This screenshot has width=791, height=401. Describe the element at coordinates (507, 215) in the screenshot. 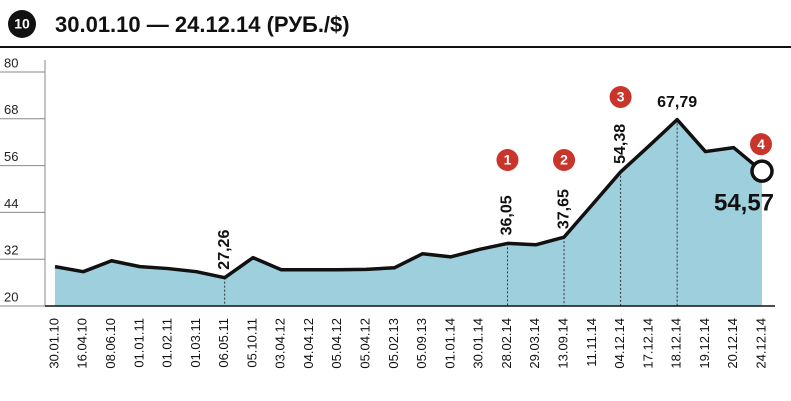

I see `value-label: 36,05` at that location.